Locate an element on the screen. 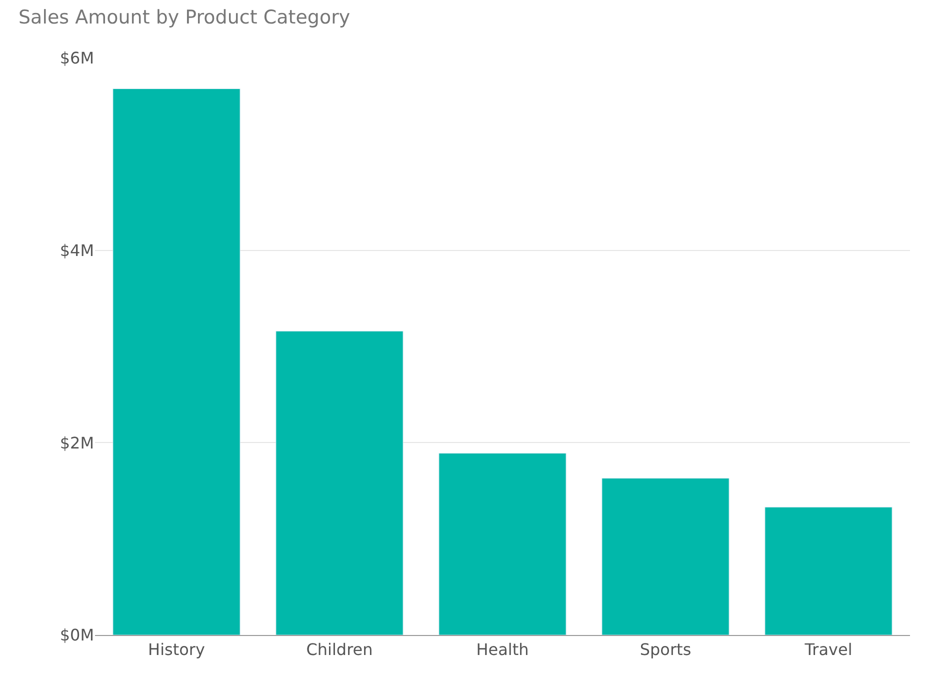  x-tick-label: Children is located at coordinates (339, 650).